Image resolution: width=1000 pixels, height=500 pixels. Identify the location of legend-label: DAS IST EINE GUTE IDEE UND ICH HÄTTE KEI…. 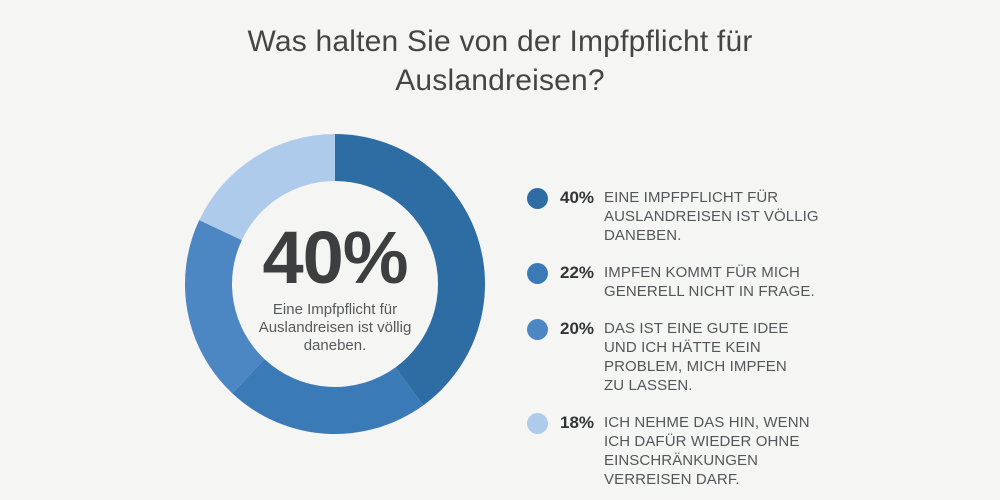
(696, 357).